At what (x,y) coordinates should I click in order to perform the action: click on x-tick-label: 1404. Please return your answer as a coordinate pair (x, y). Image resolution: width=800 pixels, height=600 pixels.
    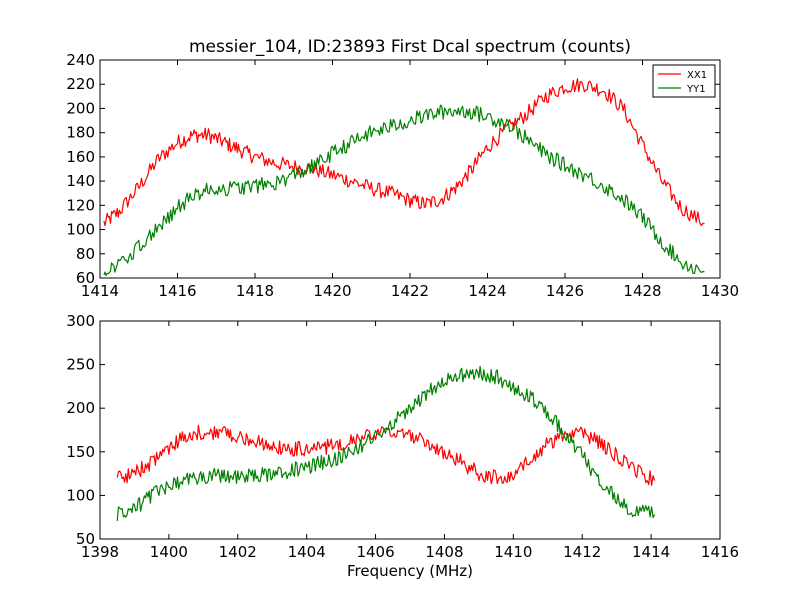
    Looking at the image, I should click on (307, 552).